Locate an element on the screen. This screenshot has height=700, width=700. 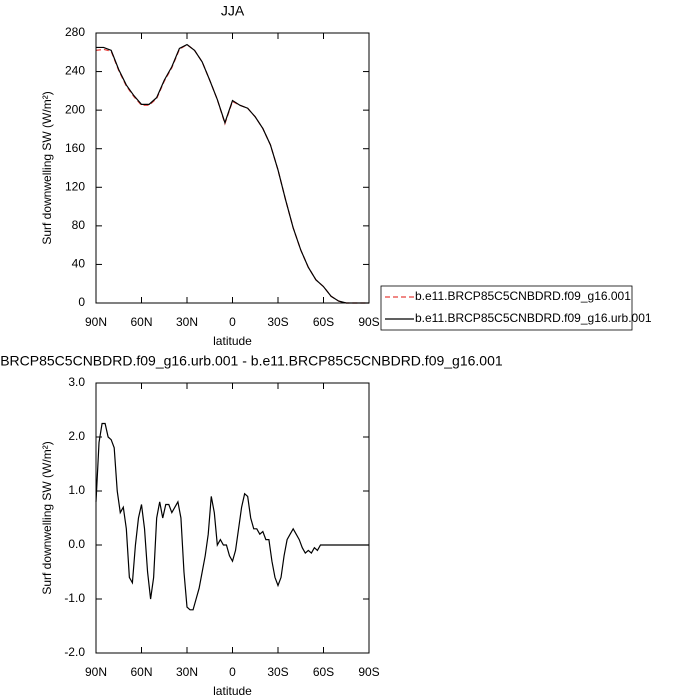
y-tick-label: 120 is located at coordinates (75, 186).